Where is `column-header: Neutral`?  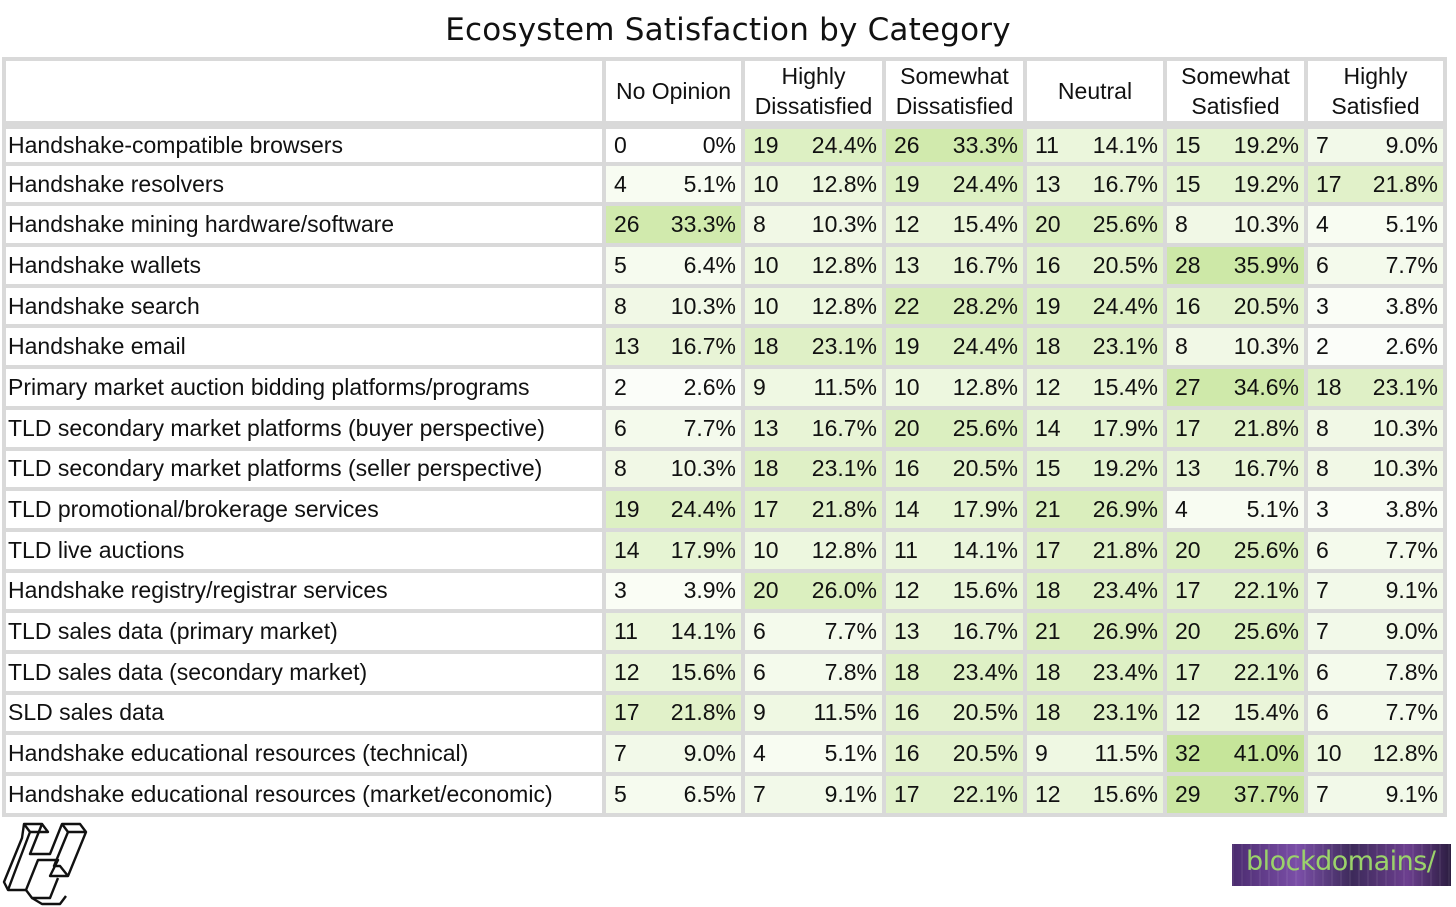 column-header: Neutral is located at coordinates (1097, 91).